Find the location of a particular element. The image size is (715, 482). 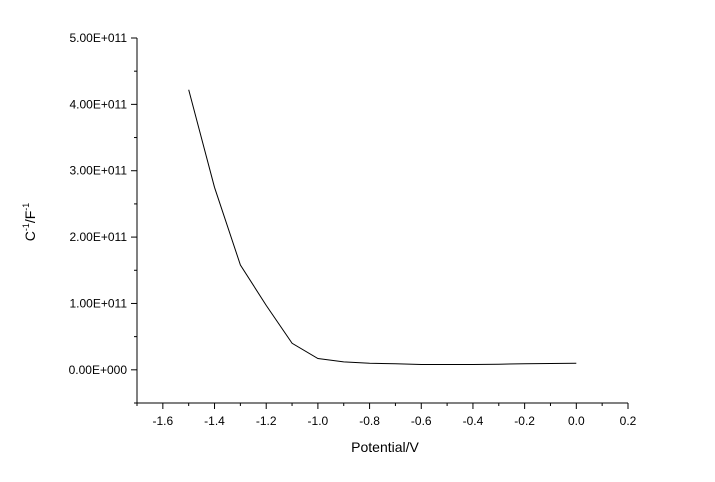

x-tick-label: 0.2 is located at coordinates (628, 421).